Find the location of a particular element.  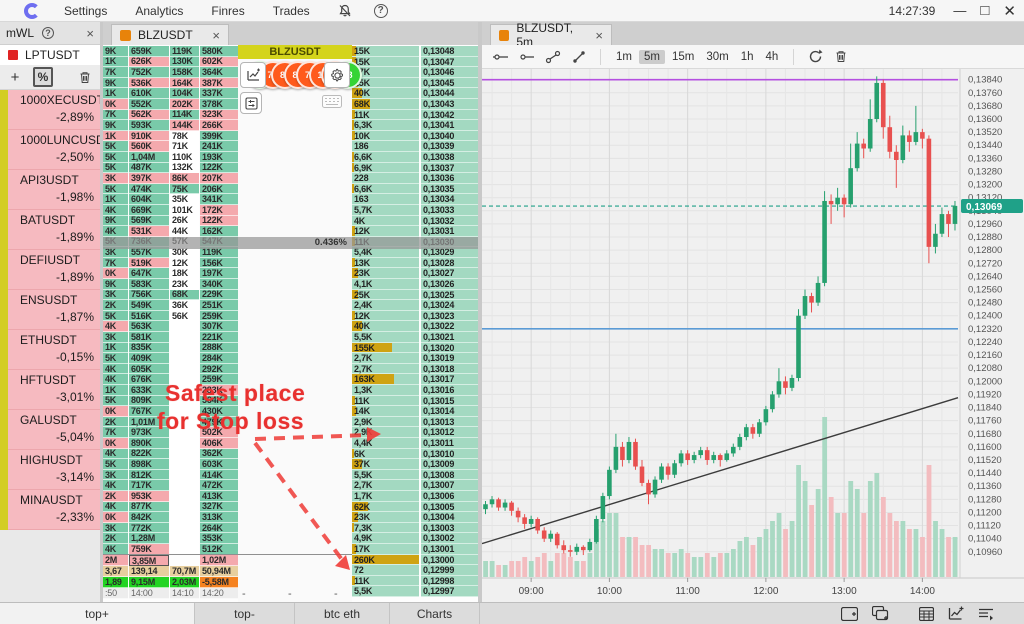

ladder-size-cell: 1,7K is located at coordinates (385, 496).